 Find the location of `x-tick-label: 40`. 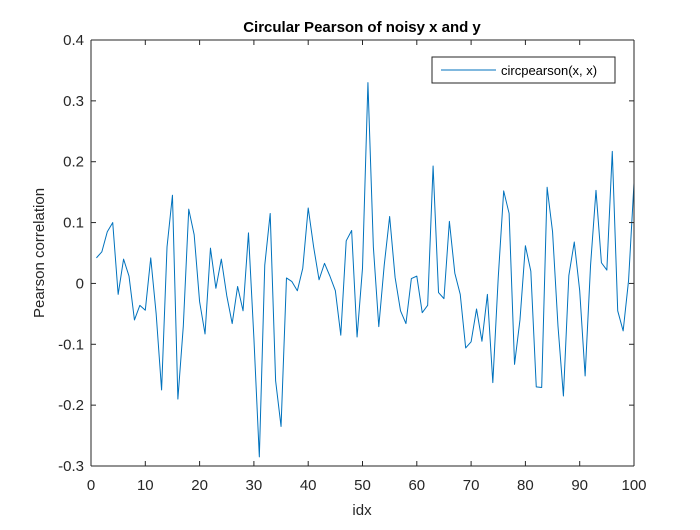

x-tick-label: 40 is located at coordinates (308, 485).